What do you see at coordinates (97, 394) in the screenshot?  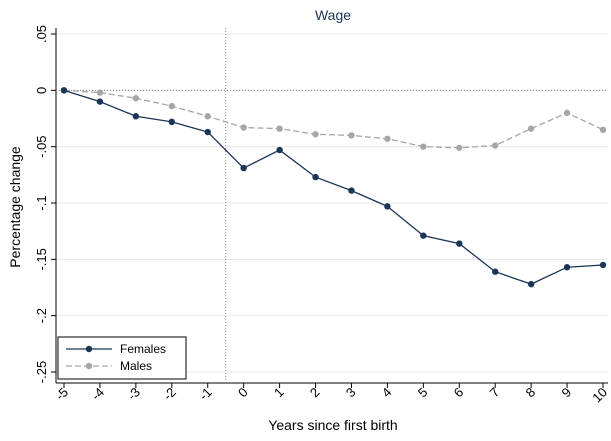 I see `x-tick-label: -4` at bounding box center [97, 394].